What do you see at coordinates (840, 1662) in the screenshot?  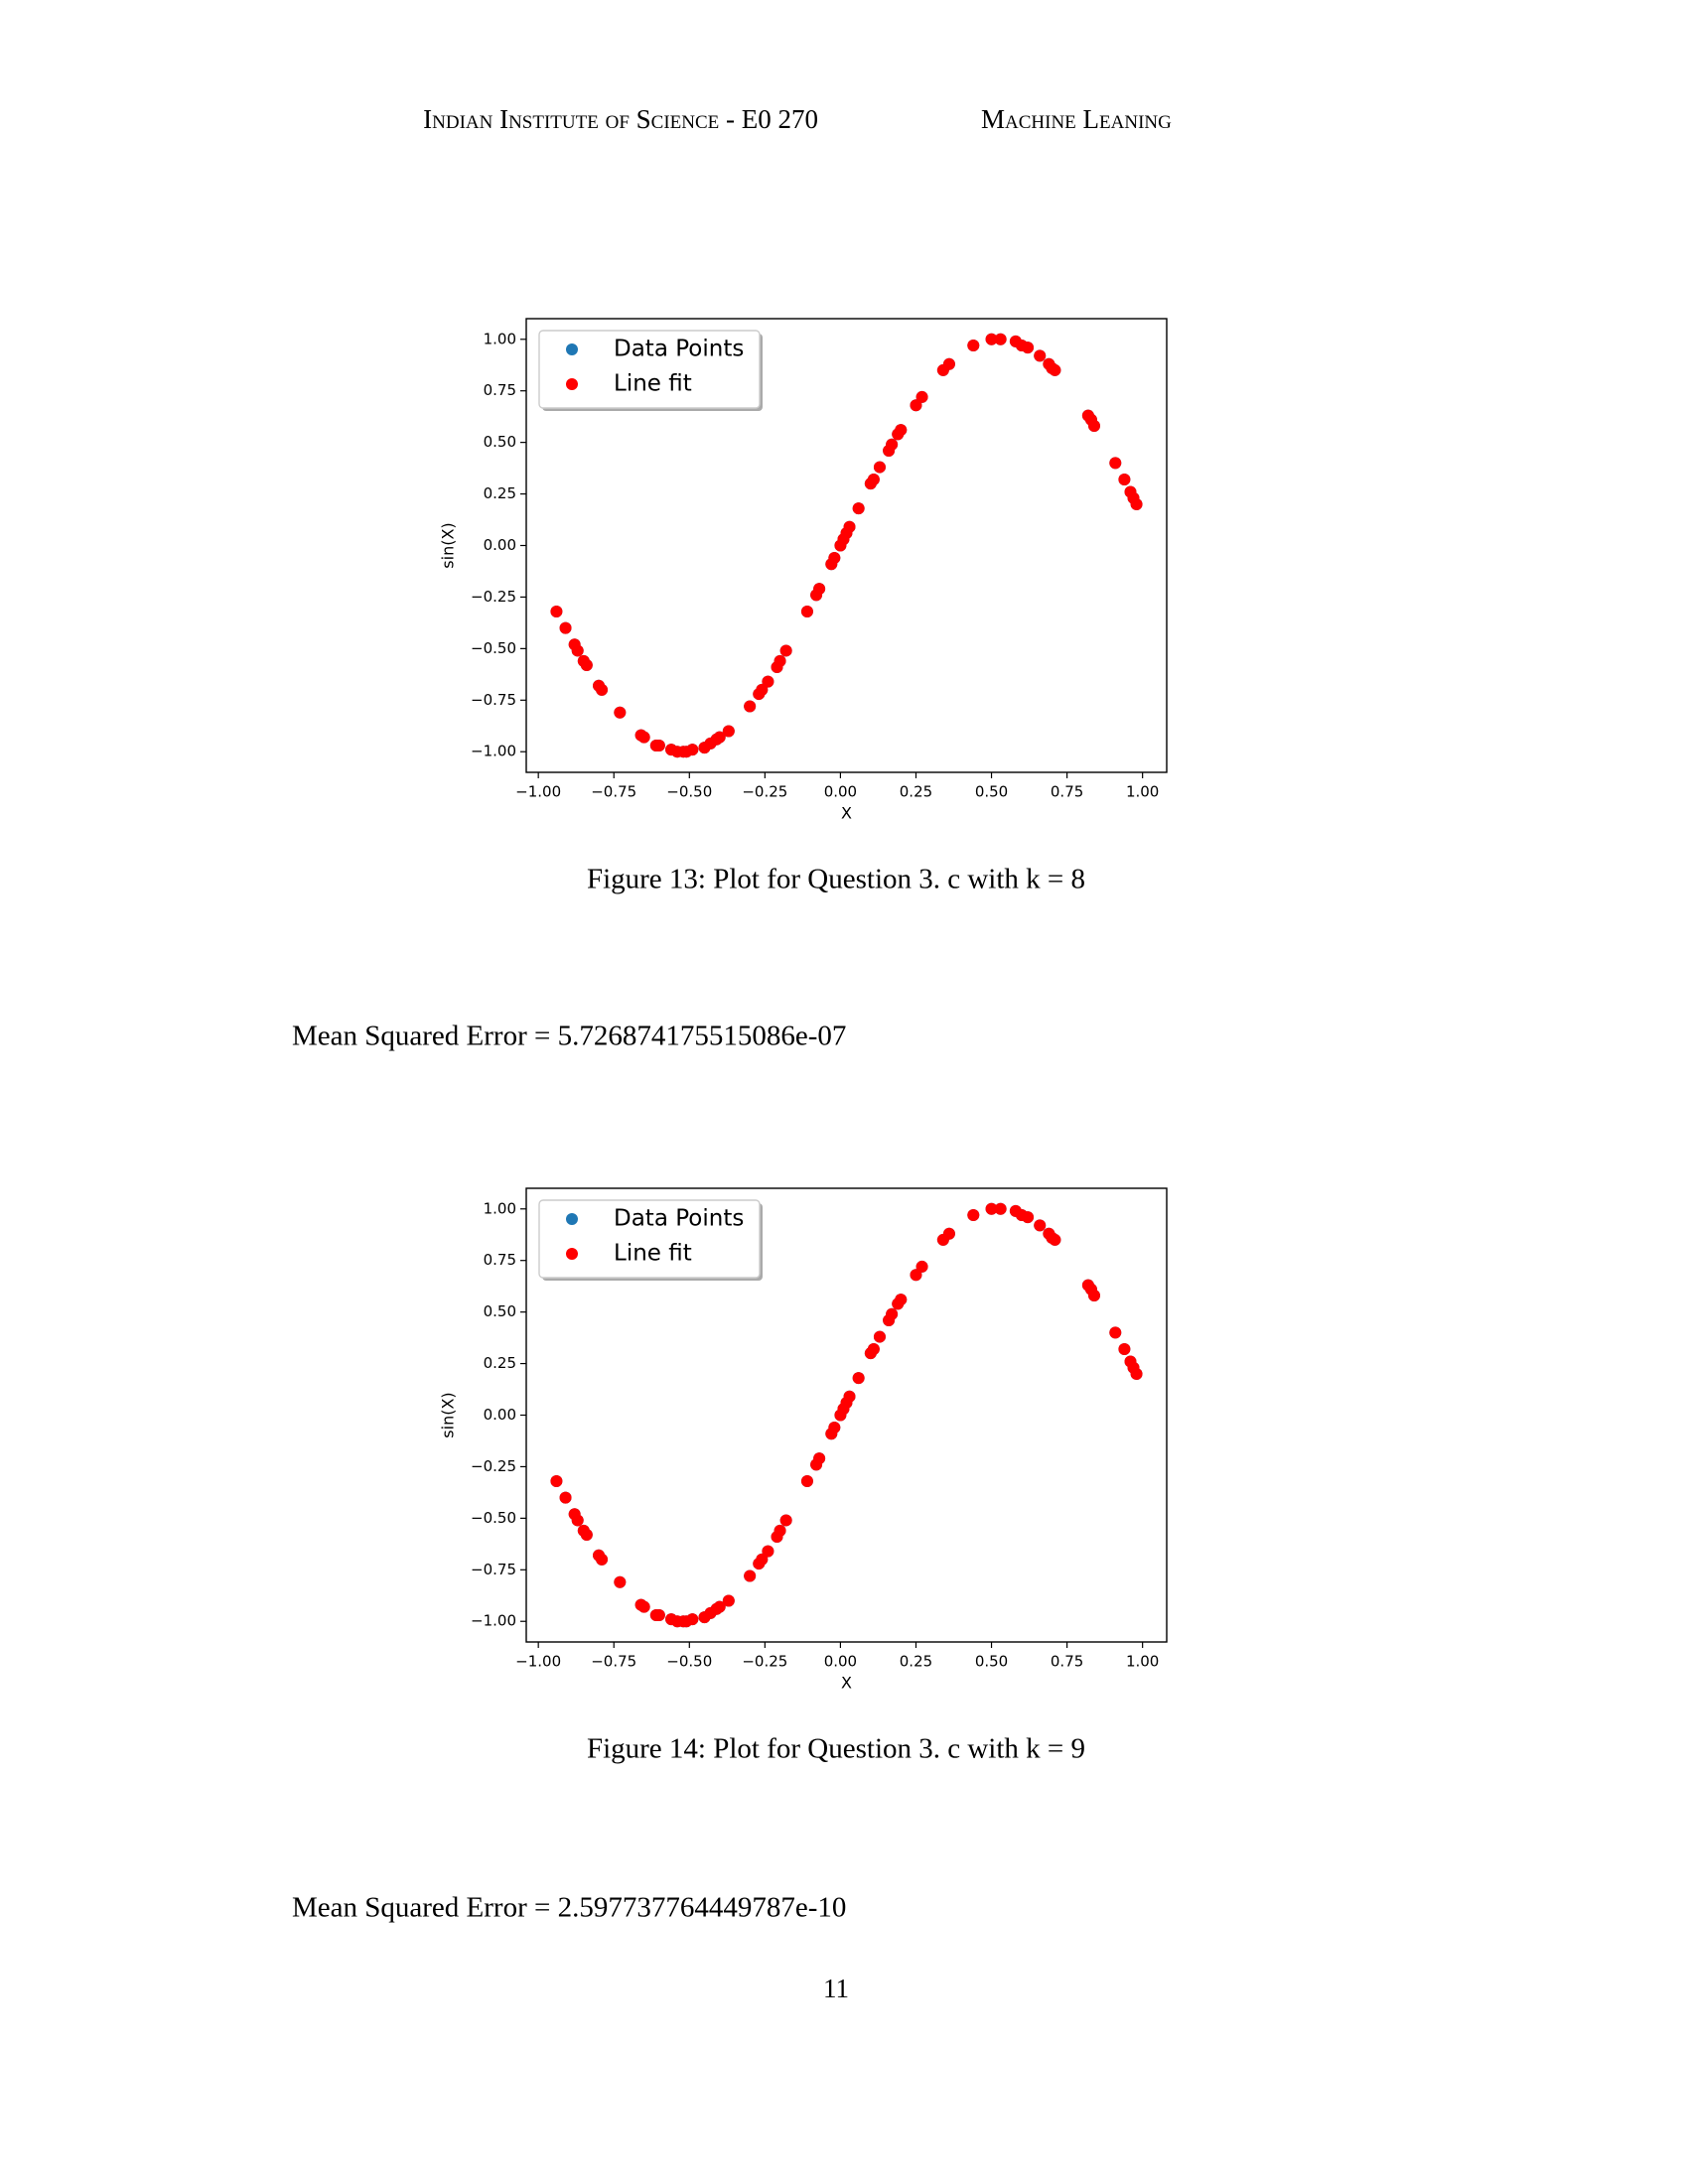 I see `x-tick-label: 0.00` at bounding box center [840, 1662].